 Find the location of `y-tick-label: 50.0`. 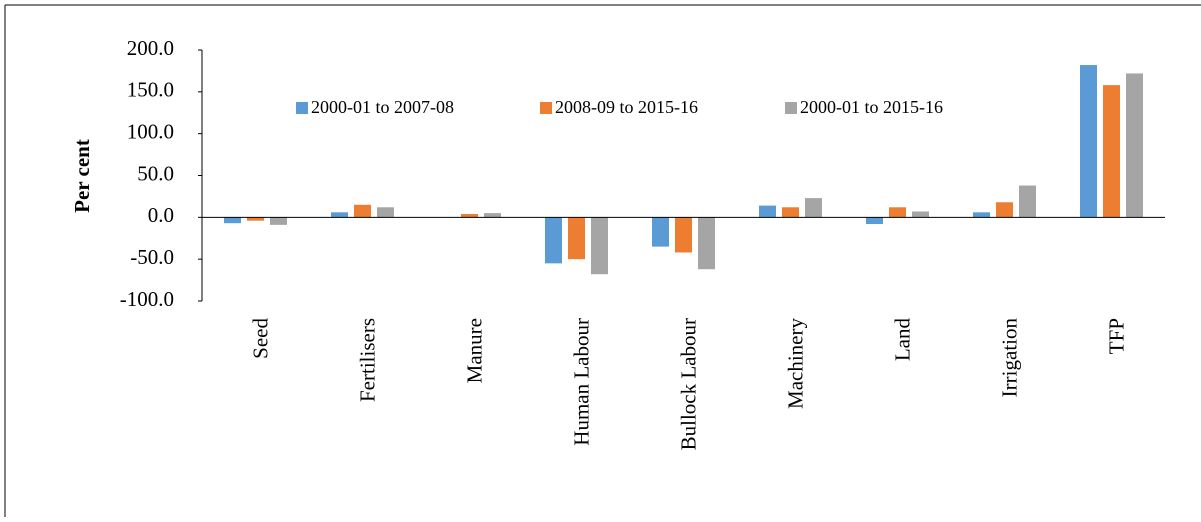

y-tick-label: 50.0 is located at coordinates (155, 173).